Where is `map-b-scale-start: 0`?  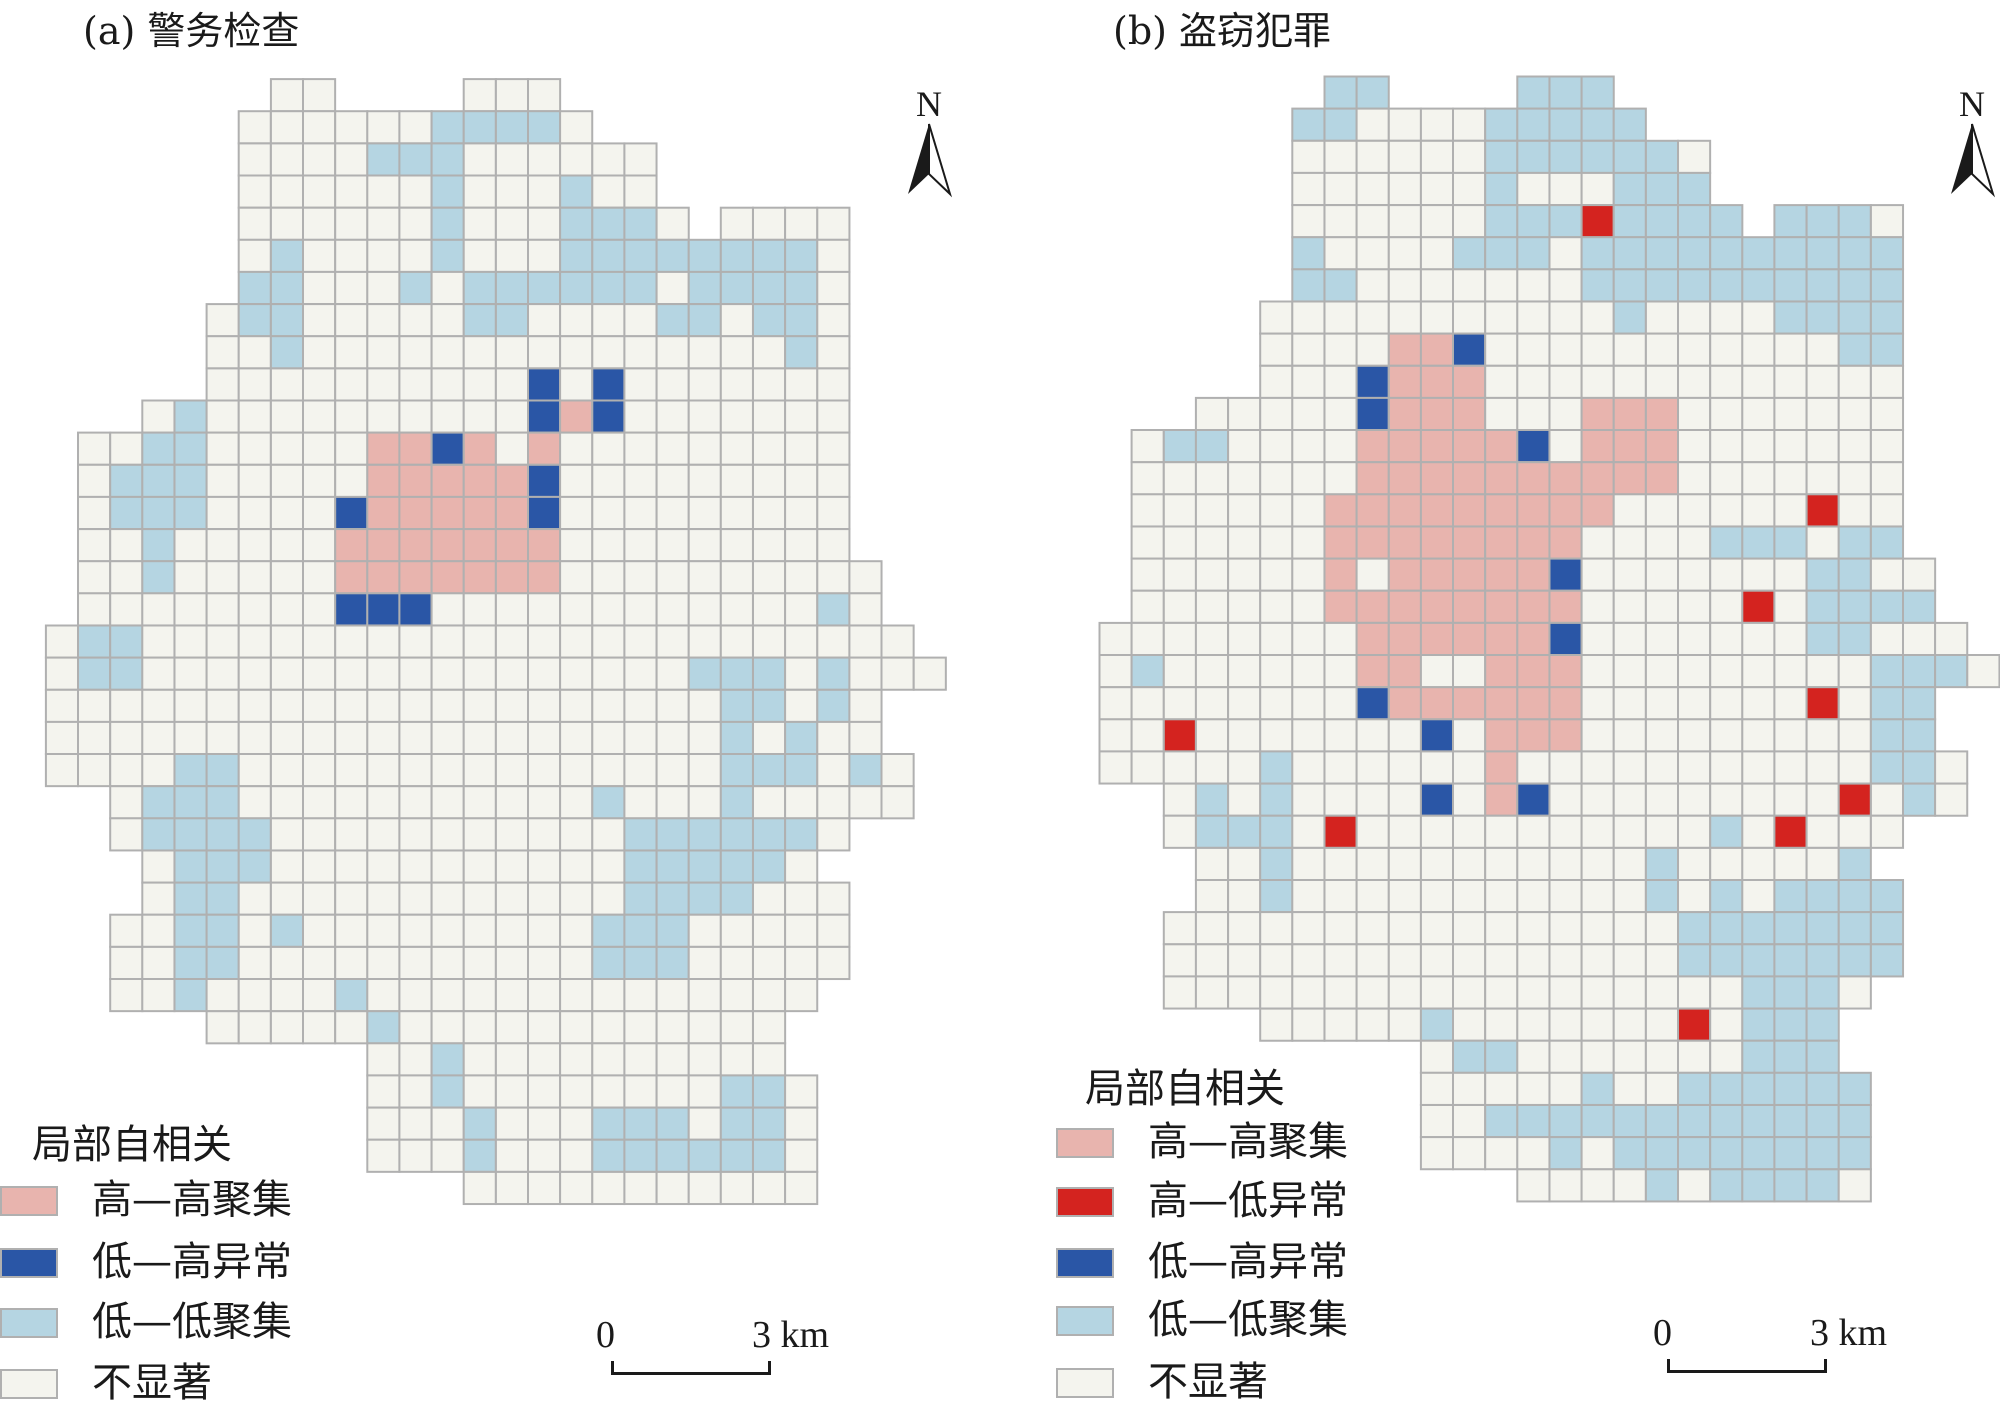 map-b-scale-start: 0 is located at coordinates (1662, 1333).